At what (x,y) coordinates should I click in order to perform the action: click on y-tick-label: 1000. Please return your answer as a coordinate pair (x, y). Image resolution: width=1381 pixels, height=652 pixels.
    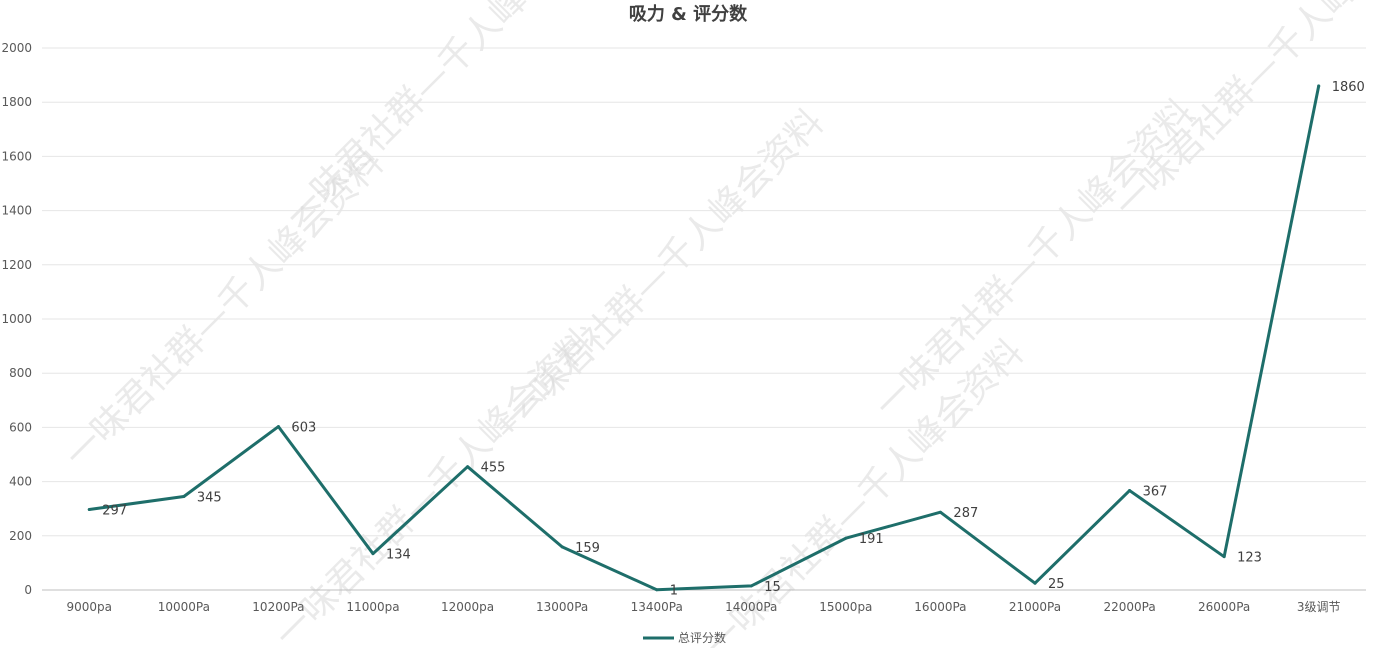
    Looking at the image, I should click on (16, 319).